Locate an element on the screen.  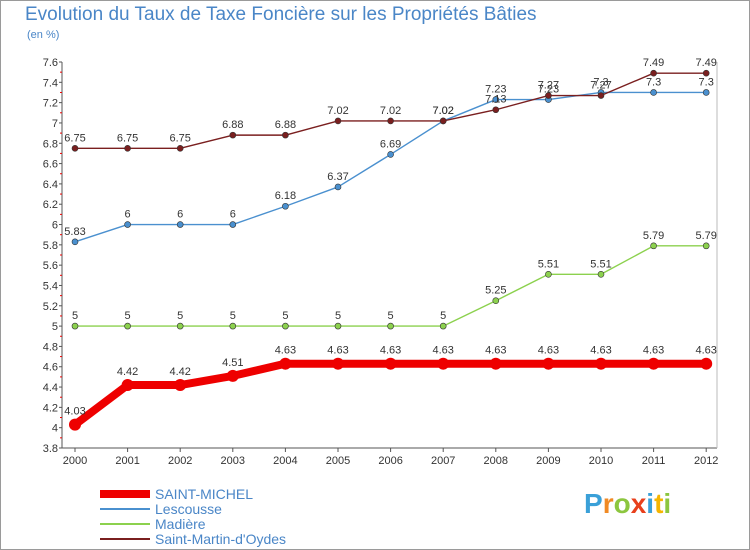
x-tick-label: 2005 is located at coordinates (338, 461).